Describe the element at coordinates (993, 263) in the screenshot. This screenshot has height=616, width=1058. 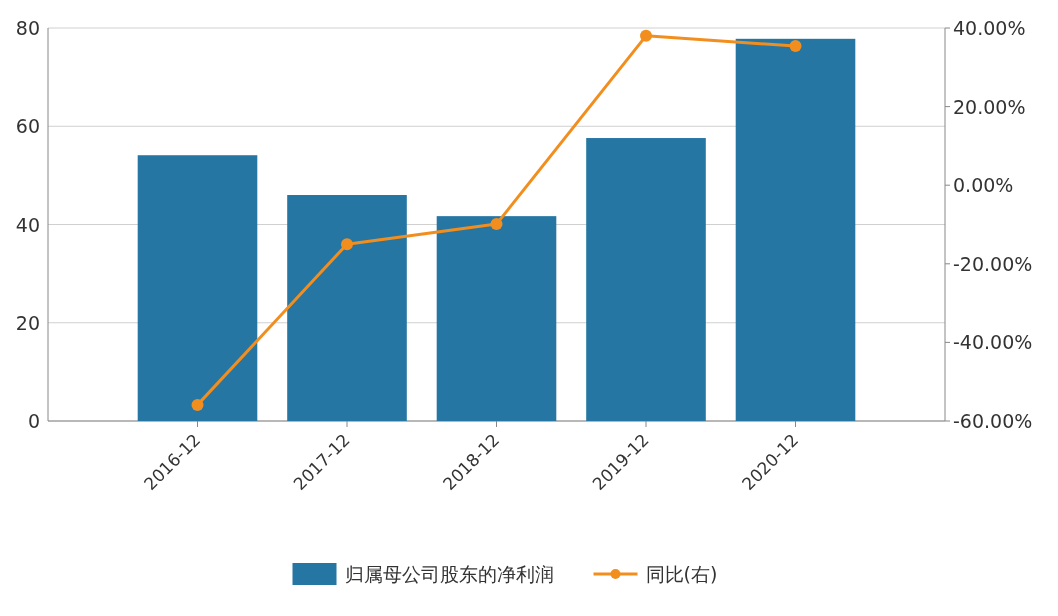
I see `y2-tick-label: -20.00%` at that location.